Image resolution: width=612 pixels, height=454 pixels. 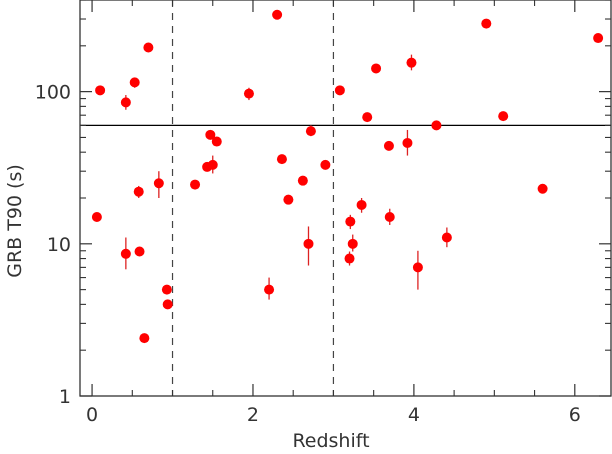 What do you see at coordinates (65, 397) in the screenshot?
I see `y-tick-label: 1` at bounding box center [65, 397].